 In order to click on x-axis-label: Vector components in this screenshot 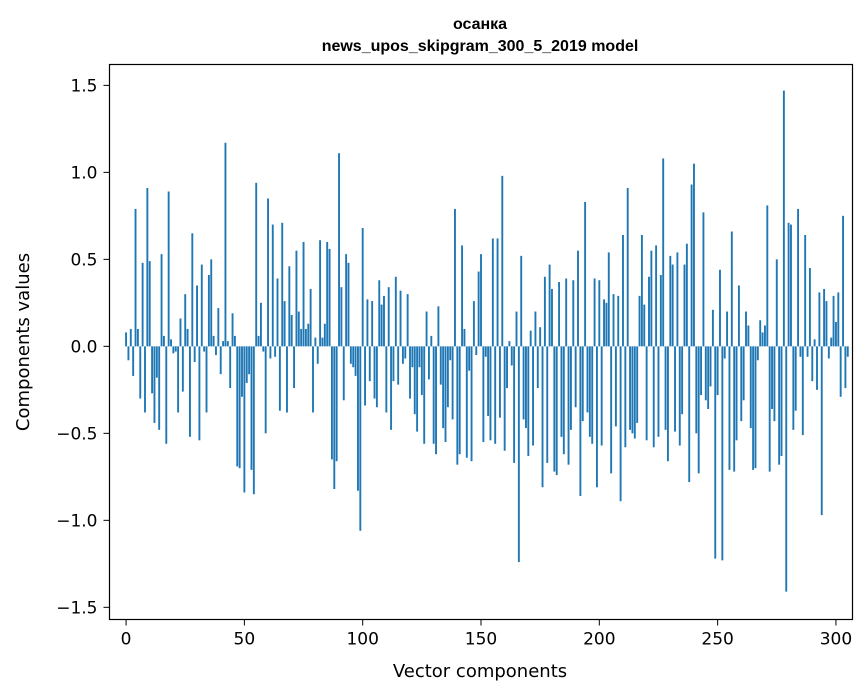, I will do `click(480, 671)`.